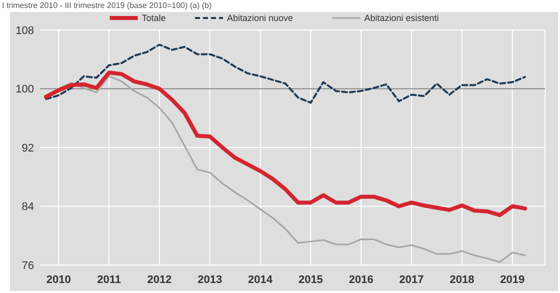 This screenshot has width=560, height=293. I want to click on legend-label: Totale, so click(154, 18).